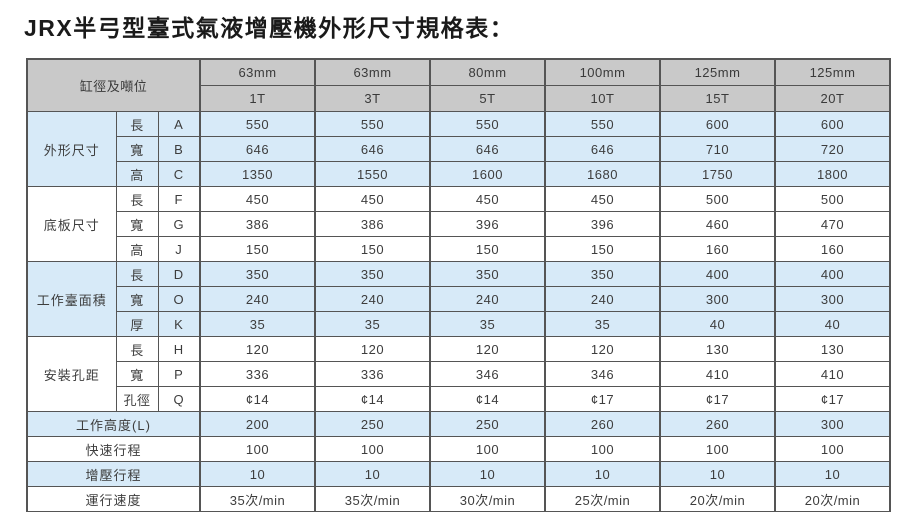 This screenshot has width=919, height=512. I want to click on value-cell: 250, so click(487, 424).